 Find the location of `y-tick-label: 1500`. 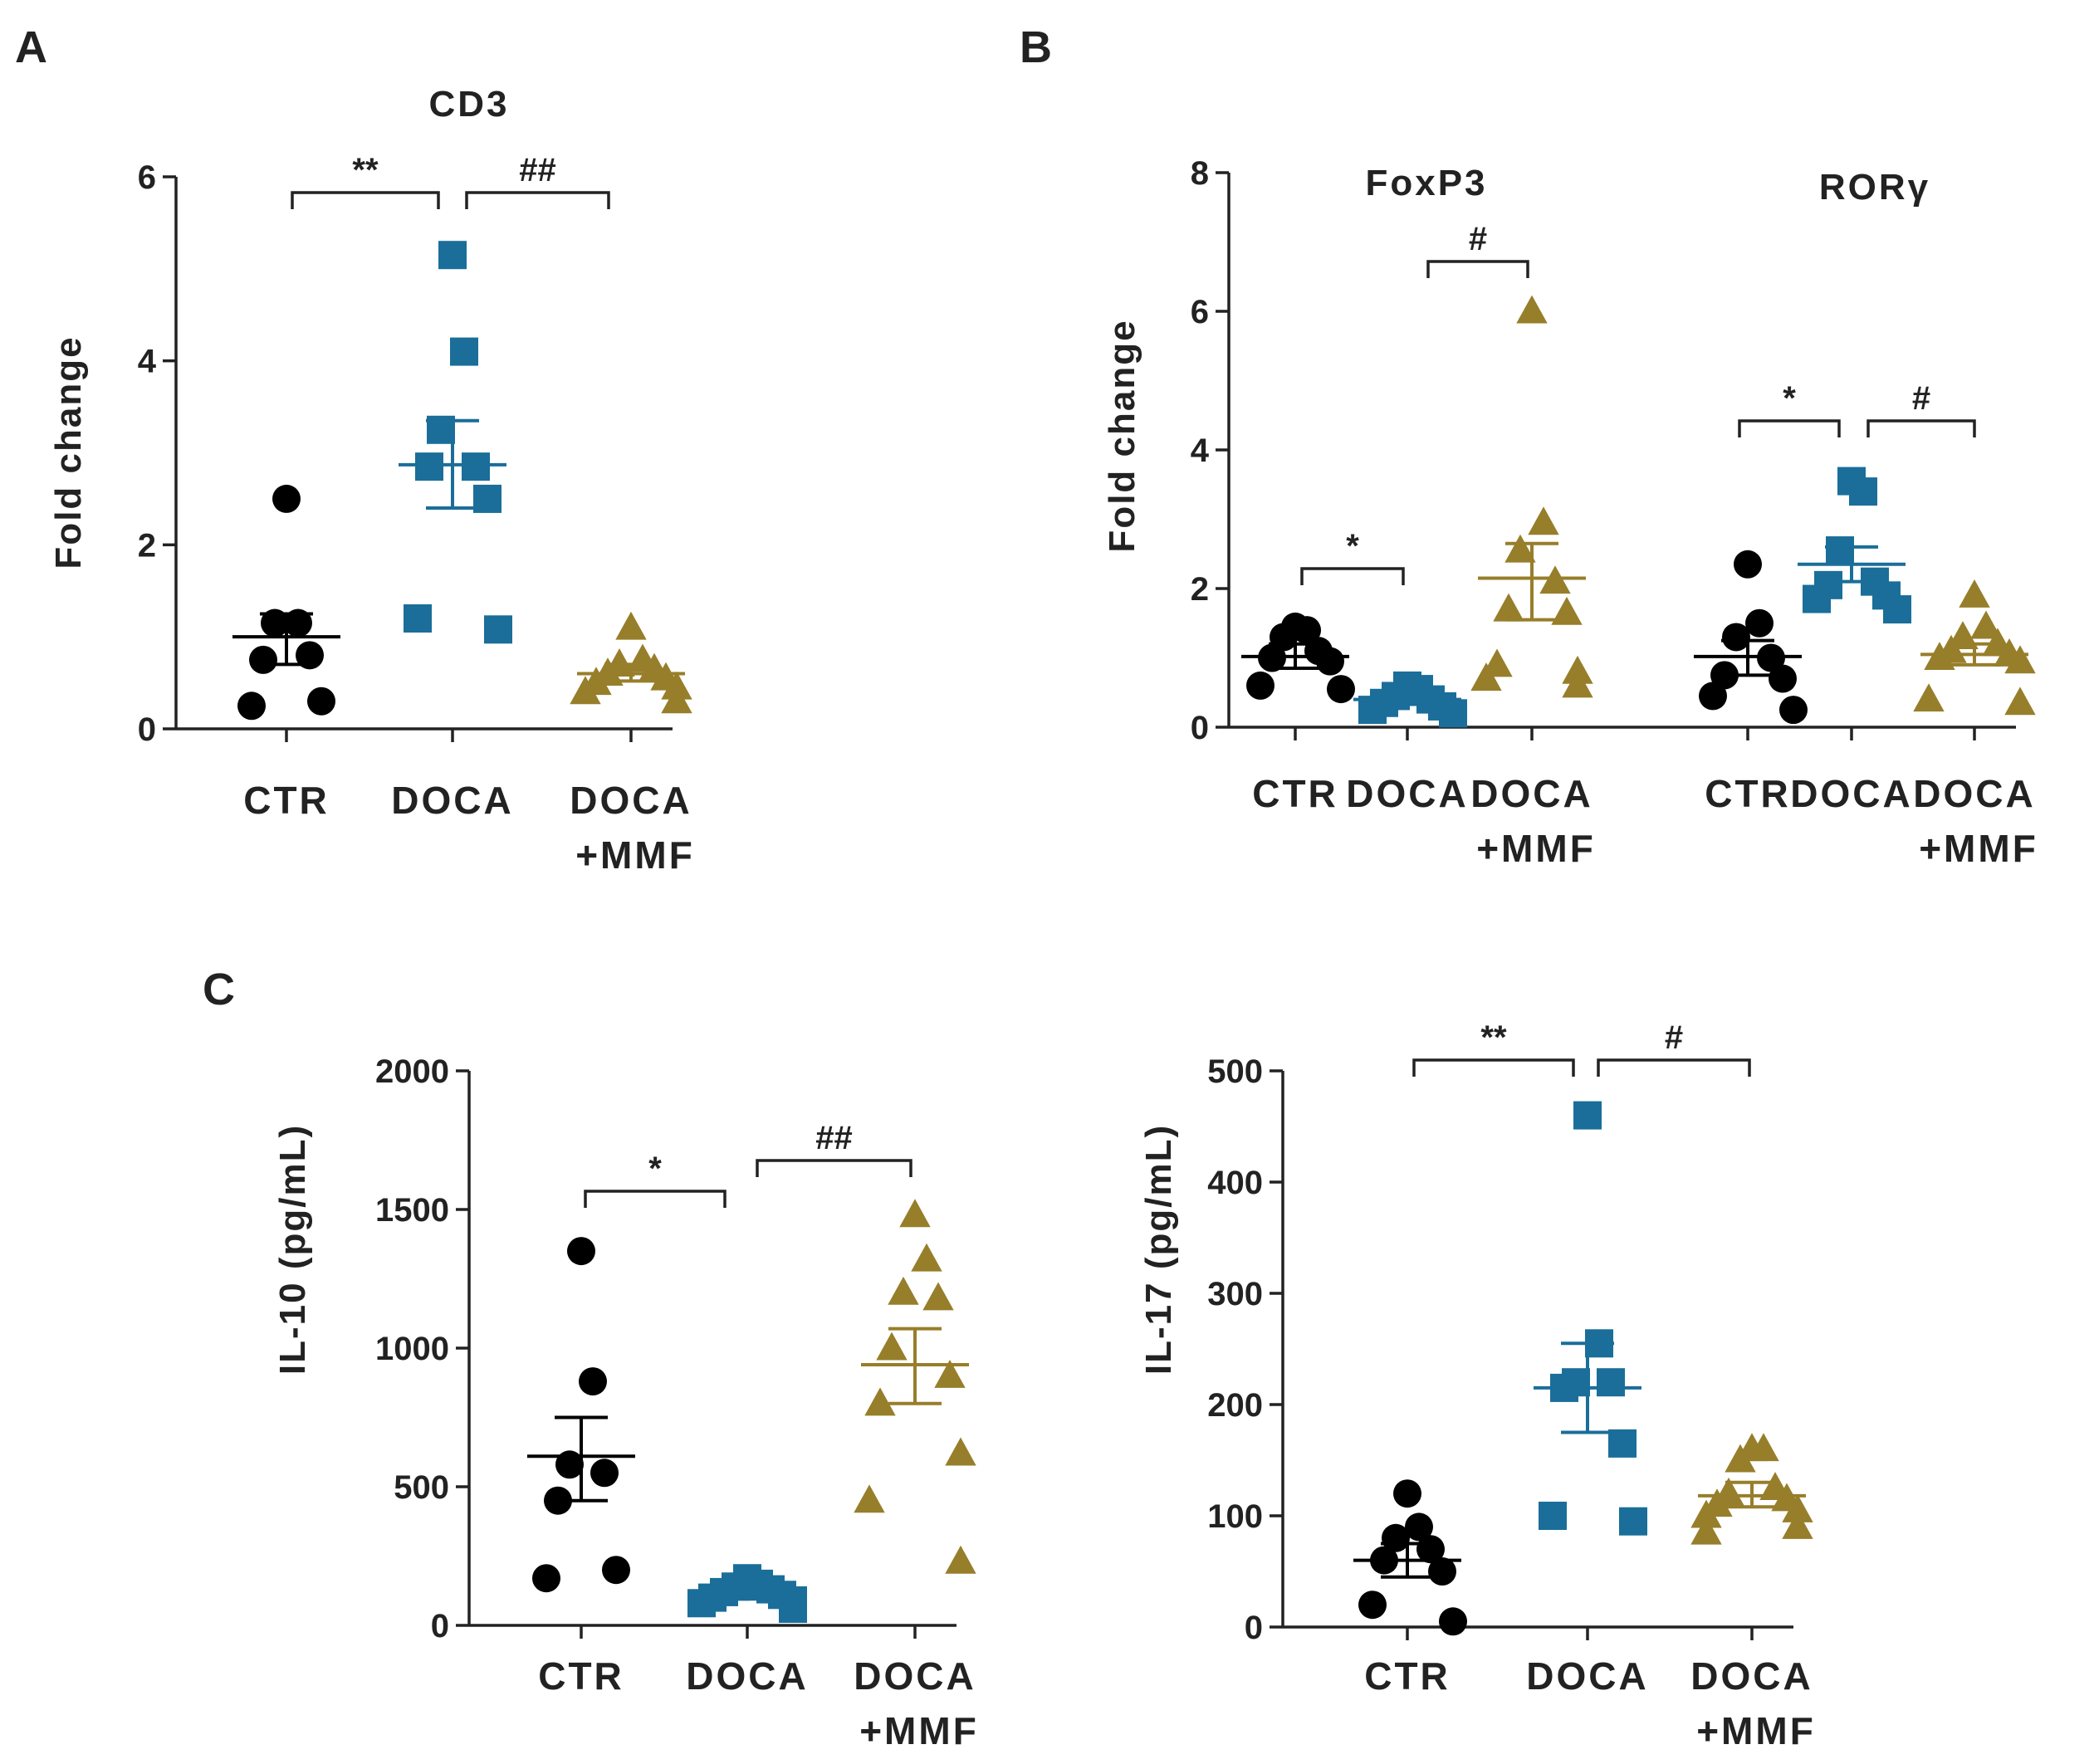

y-tick-label: 1500 is located at coordinates (412, 1211).